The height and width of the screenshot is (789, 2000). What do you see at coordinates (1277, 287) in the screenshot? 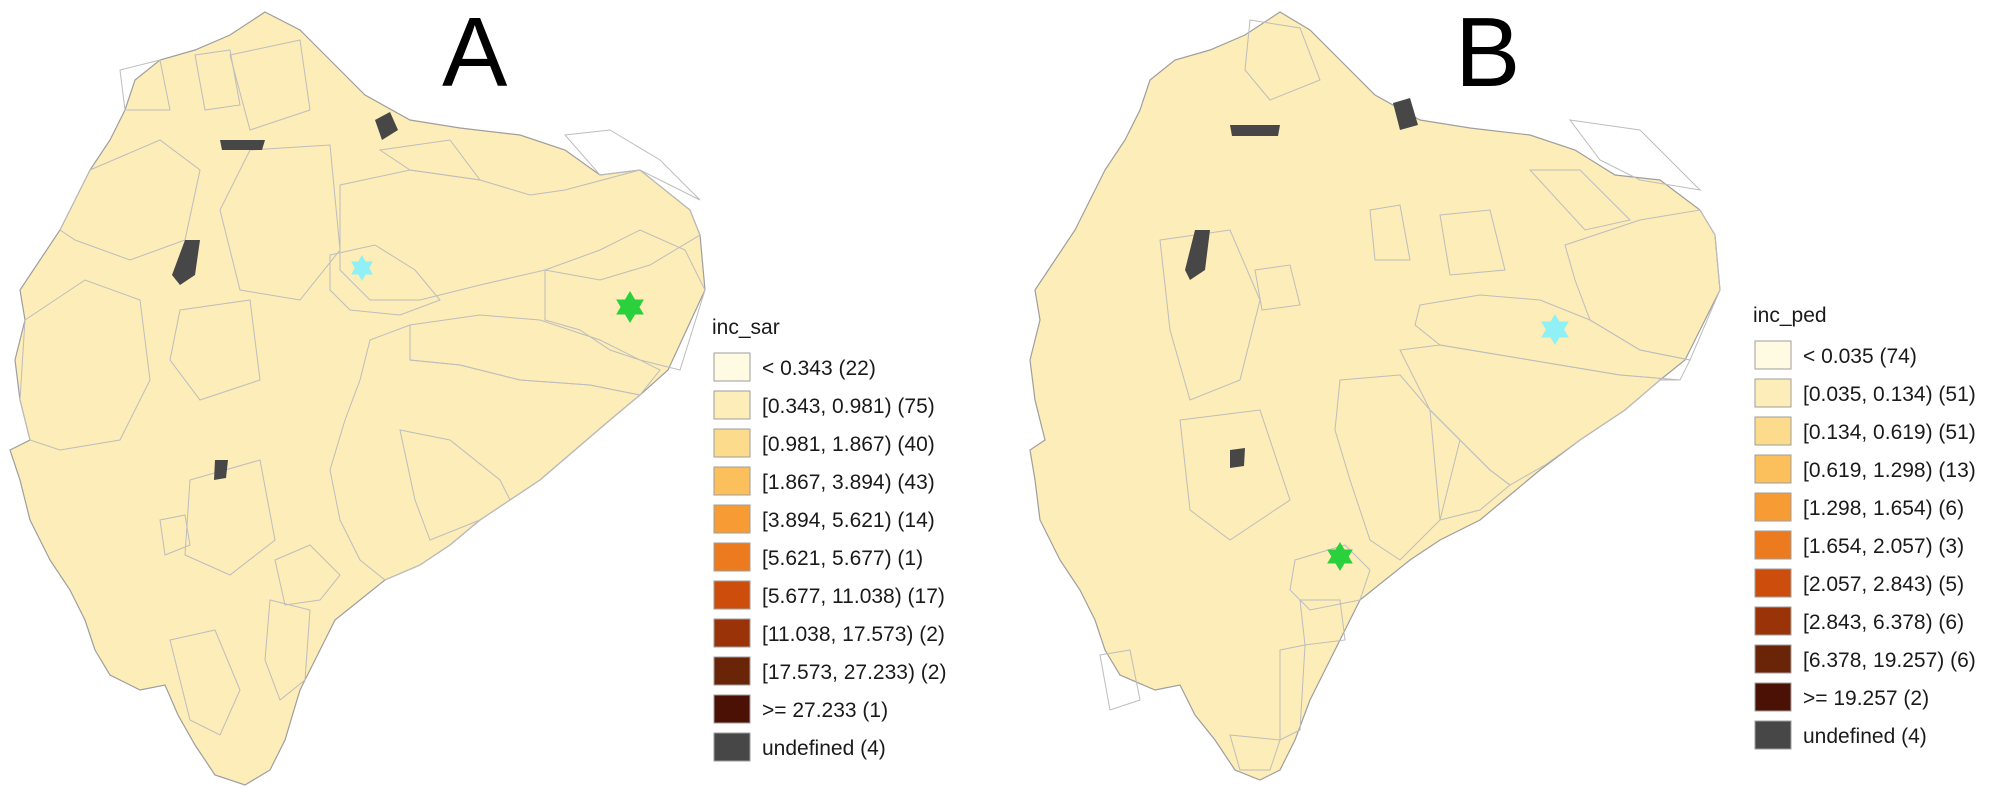
I see `map-b-region-small-red` at bounding box center [1277, 287].